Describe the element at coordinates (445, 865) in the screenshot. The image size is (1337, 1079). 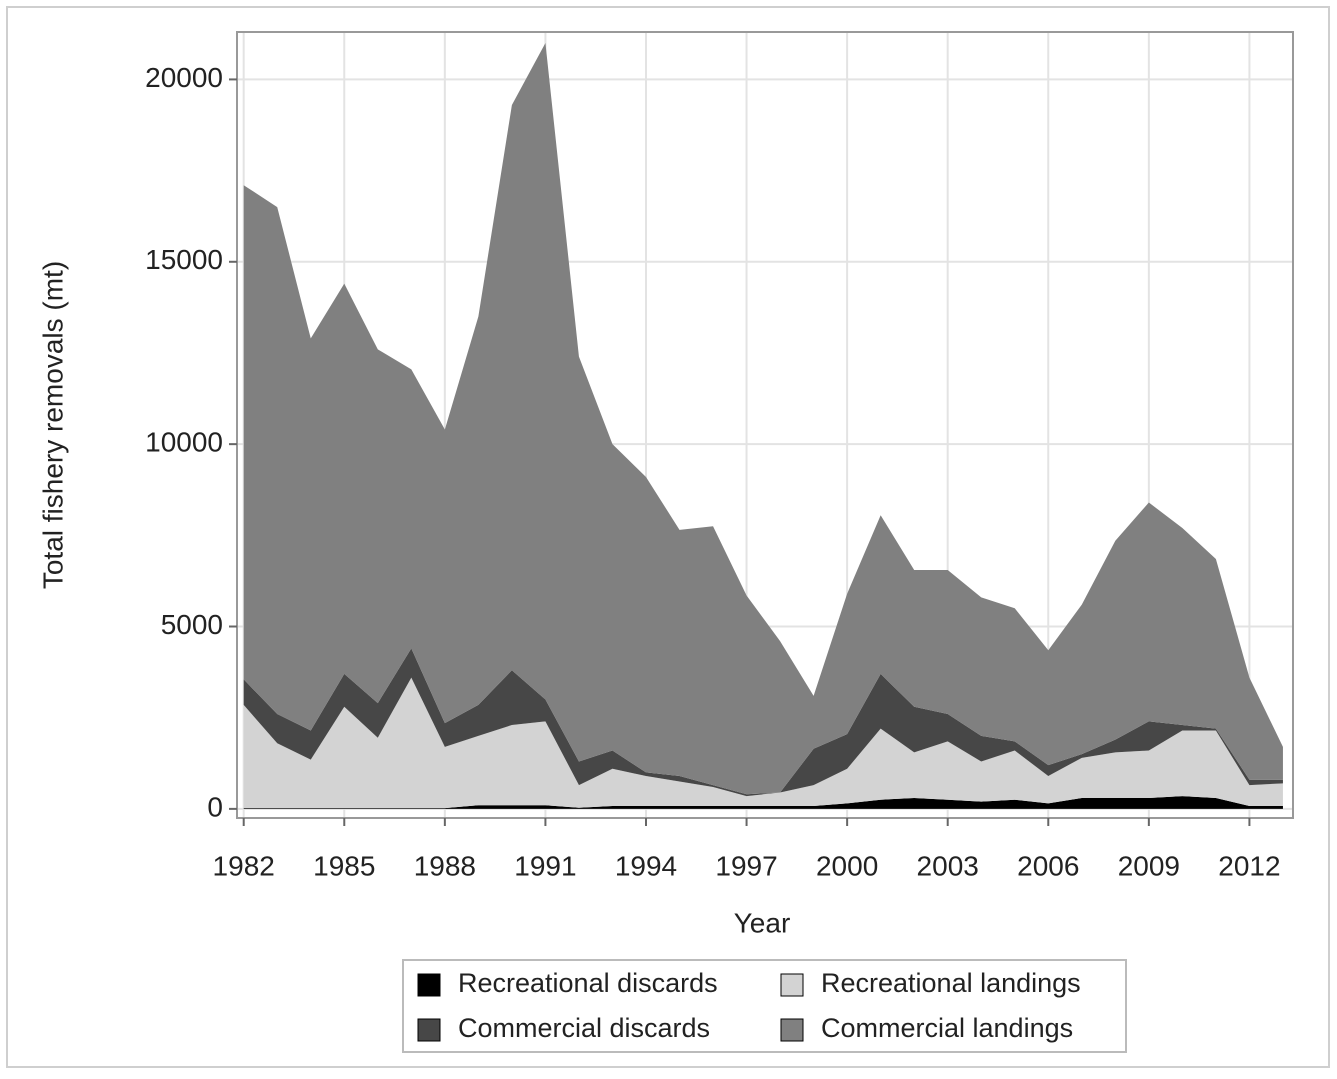
I see `x-tick-label: 1988` at that location.